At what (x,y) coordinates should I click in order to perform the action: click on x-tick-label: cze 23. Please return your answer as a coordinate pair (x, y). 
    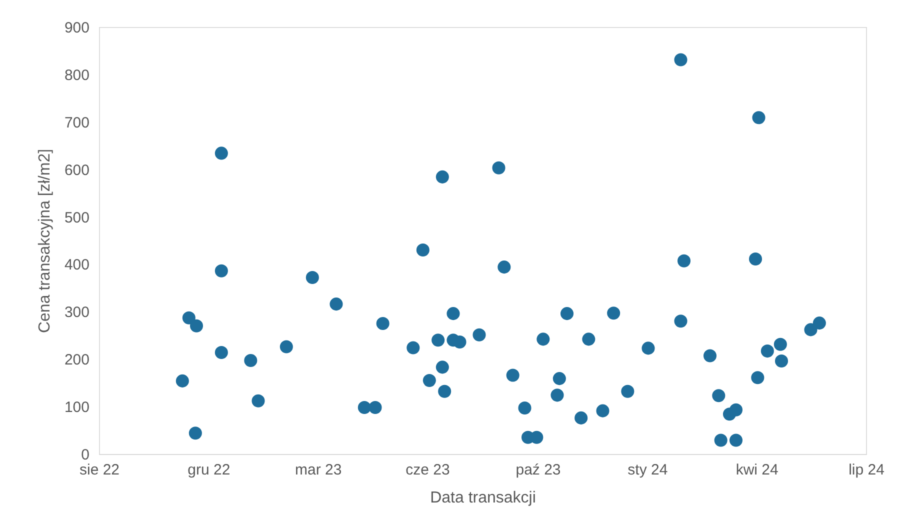
    Looking at the image, I should click on (428, 470).